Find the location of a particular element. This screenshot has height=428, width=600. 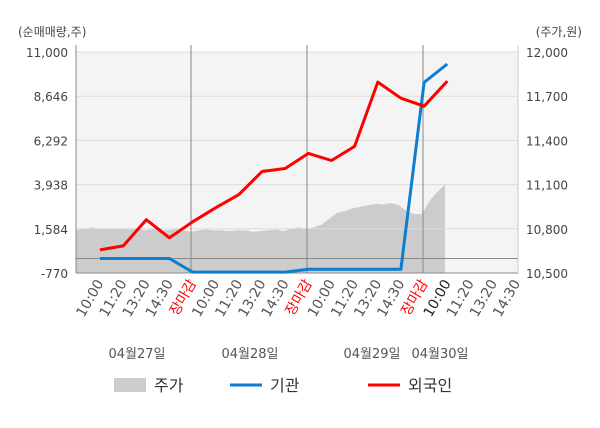

left-tick-label: 1,584 is located at coordinates (51, 230).